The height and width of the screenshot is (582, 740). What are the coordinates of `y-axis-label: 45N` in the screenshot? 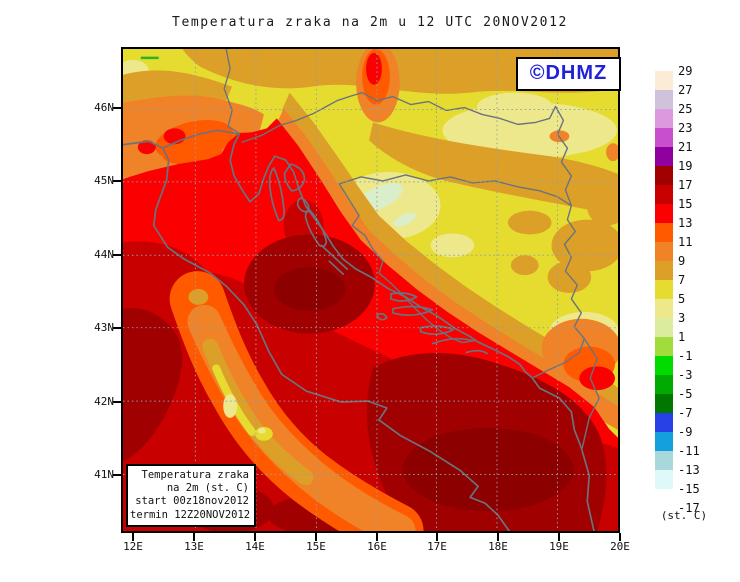 It's located at (104, 180).